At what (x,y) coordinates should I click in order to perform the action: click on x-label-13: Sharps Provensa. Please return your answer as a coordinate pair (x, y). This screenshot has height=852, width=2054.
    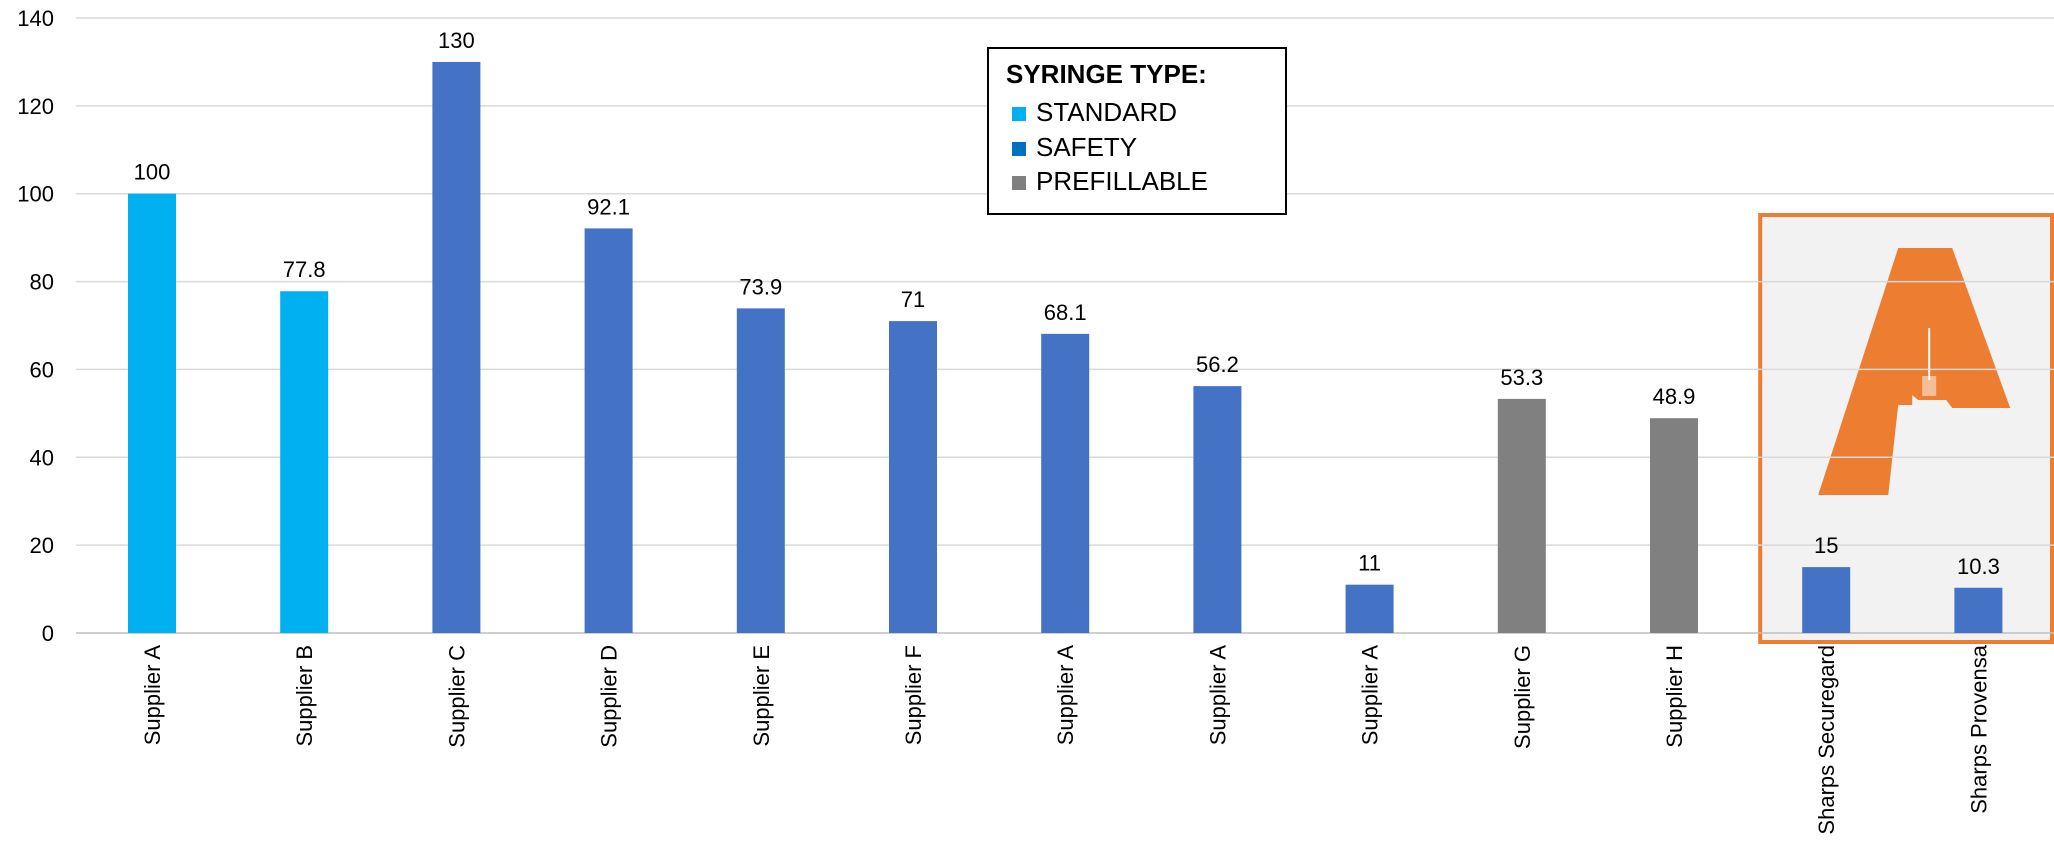
    Looking at the image, I should click on (1978, 729).